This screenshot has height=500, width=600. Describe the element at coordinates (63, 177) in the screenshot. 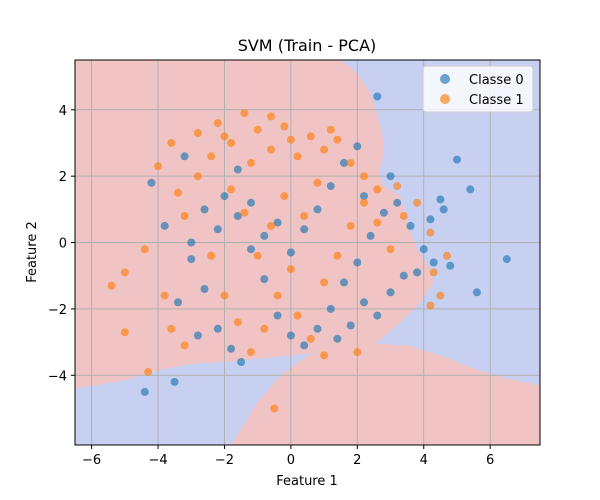

I see `y-tick-label: 2` at that location.